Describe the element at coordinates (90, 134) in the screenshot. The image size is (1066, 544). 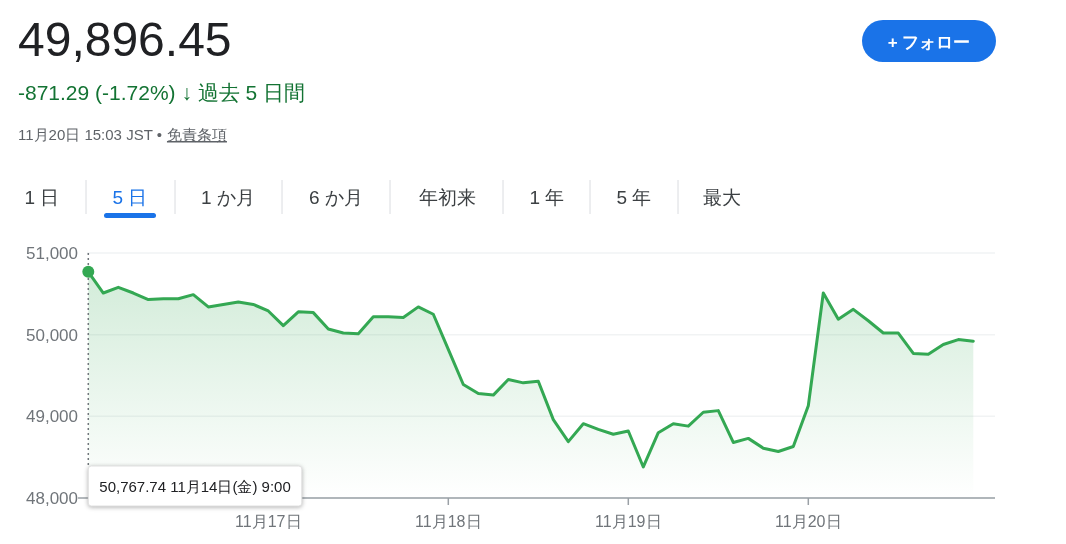
I see `text: 11月20日 15:03 JST •` at that location.